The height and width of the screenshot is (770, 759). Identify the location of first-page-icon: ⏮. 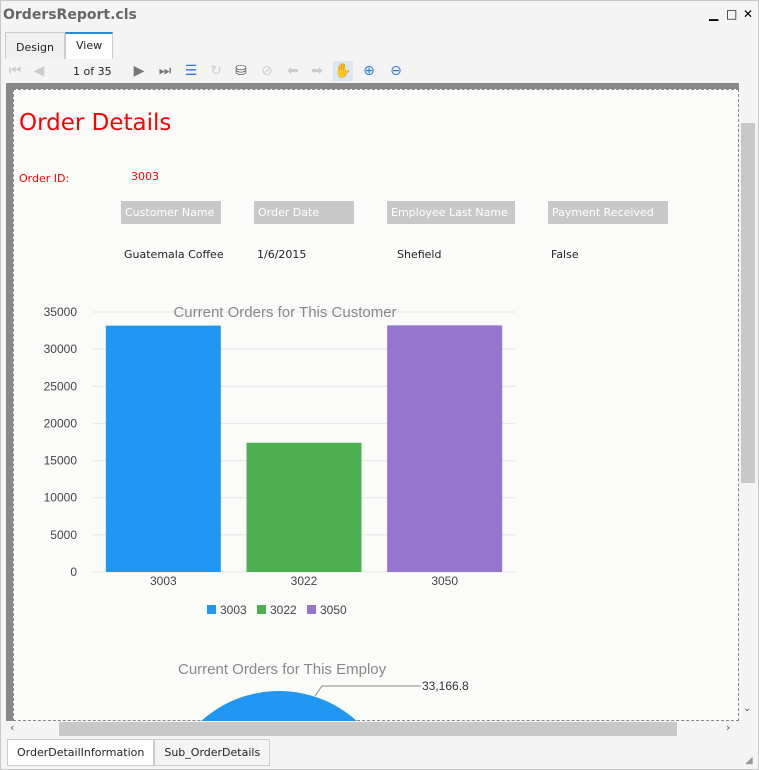
(15, 71).